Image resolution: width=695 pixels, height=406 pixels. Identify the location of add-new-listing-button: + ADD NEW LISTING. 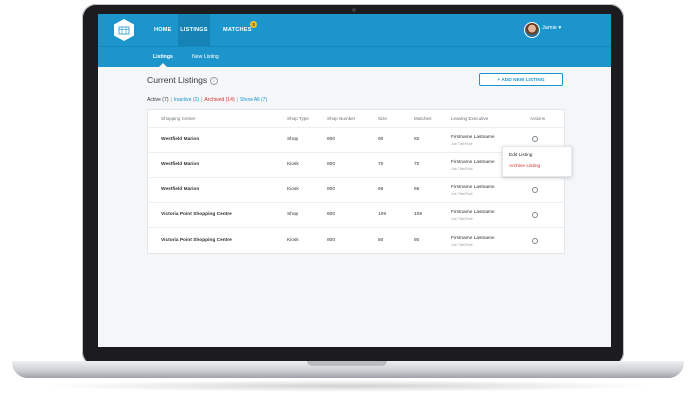
(521, 79).